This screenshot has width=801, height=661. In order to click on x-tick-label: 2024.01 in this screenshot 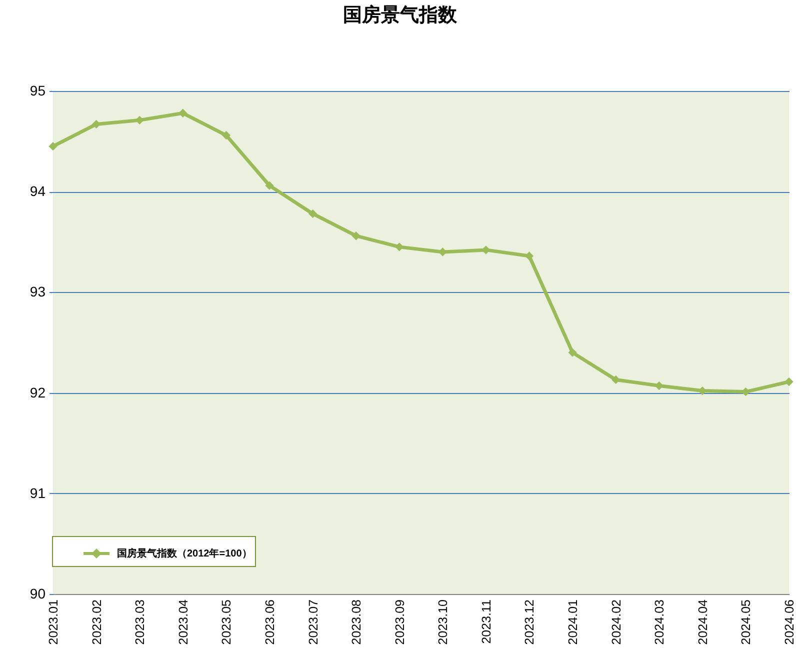, I will do `click(573, 622)`.